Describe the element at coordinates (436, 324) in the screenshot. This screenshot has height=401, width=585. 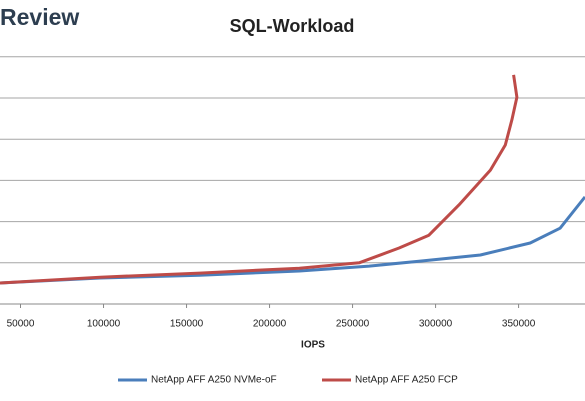
I see `x-tick-label: 300000` at that location.